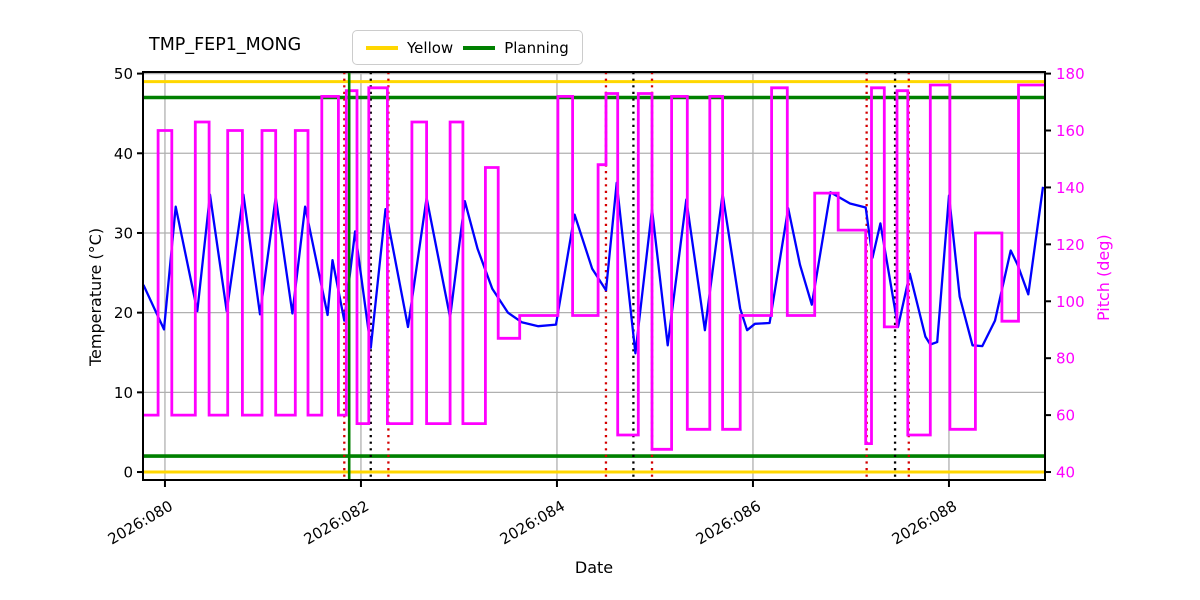 The height and width of the screenshot is (600, 1200). I want to click on legend-label-yellow: Yellow, so click(430, 47).